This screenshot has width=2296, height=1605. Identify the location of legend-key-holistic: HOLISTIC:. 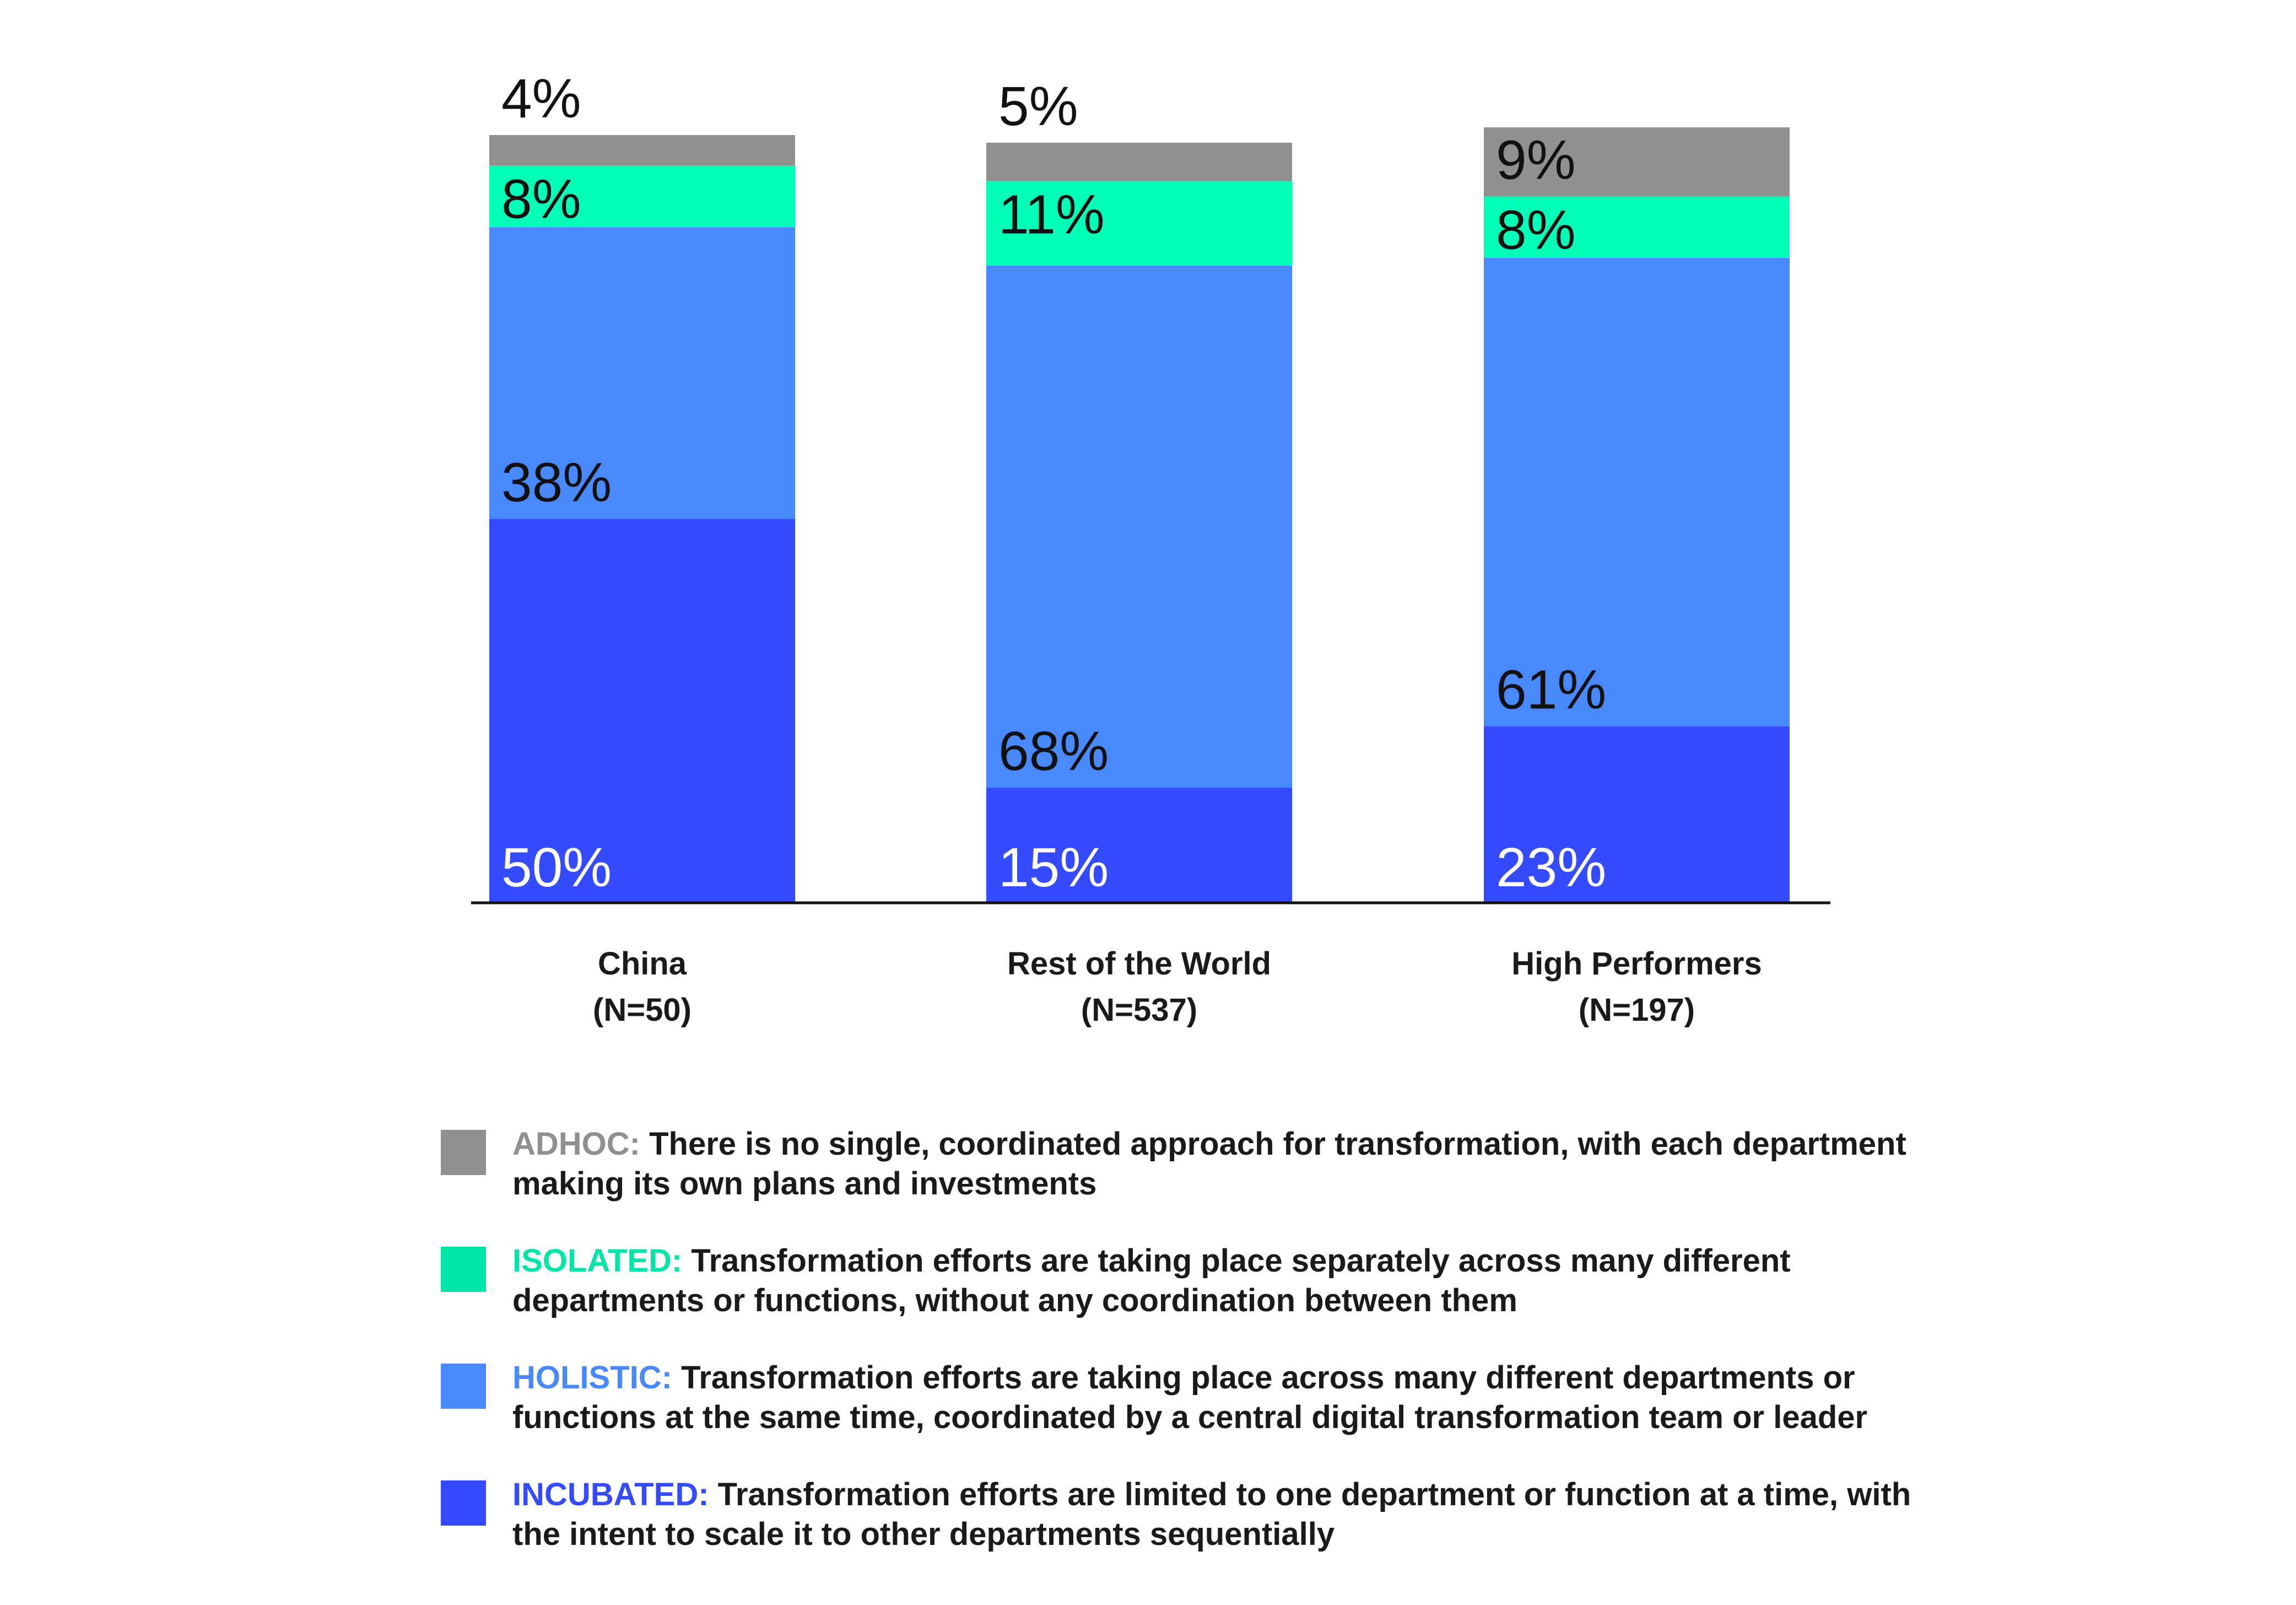
(597, 1378).